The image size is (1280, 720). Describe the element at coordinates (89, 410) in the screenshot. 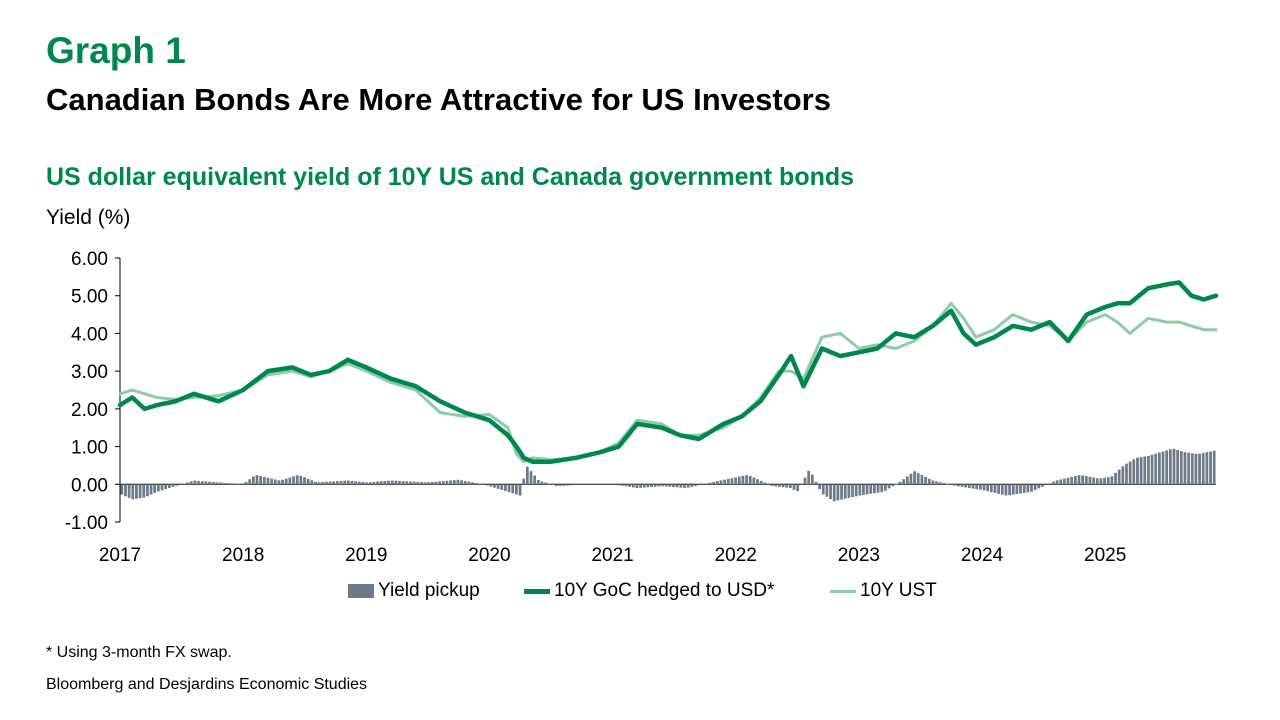

I see `y-tick-label: 2.00` at that location.